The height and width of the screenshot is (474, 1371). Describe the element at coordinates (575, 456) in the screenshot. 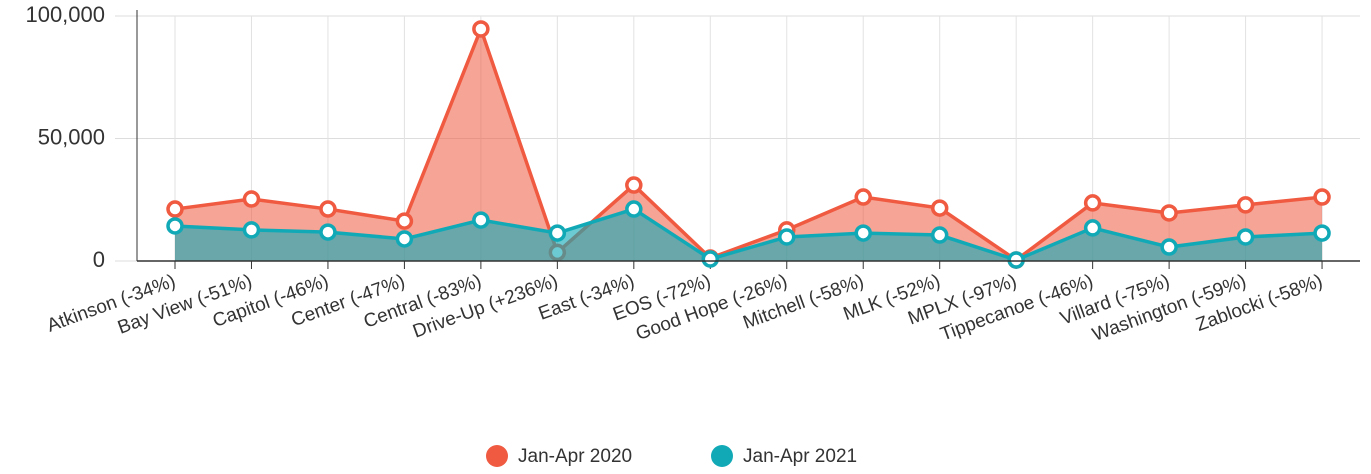

I see `legend-label: Jan-Apr 2020` at that location.